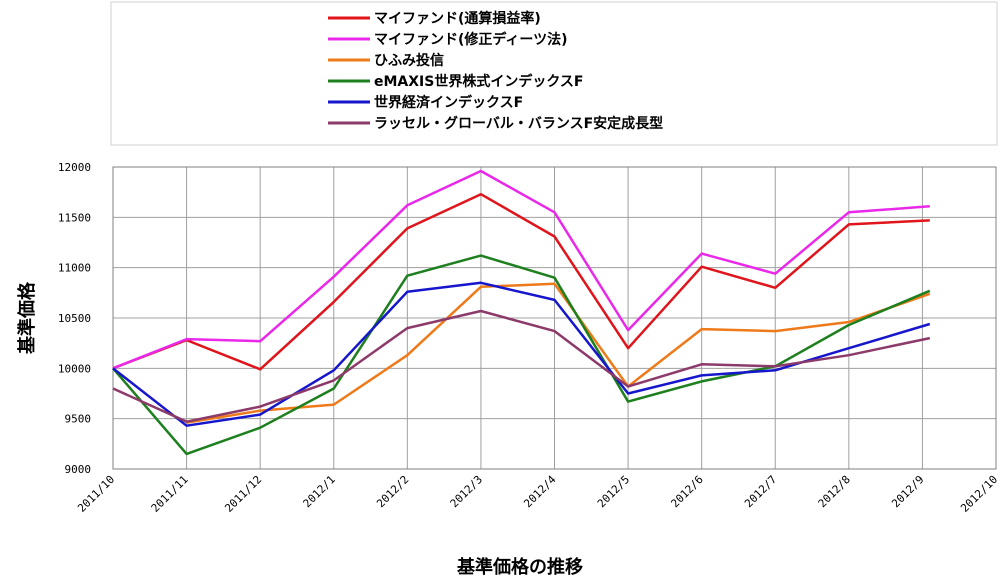  I want to click on x-axis-title: 基準価格の推移, so click(519, 567).